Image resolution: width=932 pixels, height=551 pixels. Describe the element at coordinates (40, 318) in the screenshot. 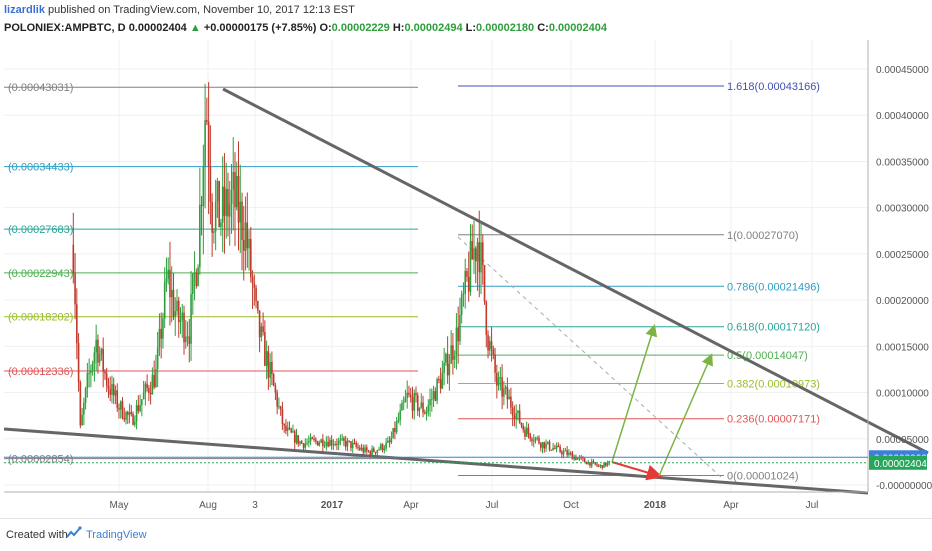

I see `fib-left-label: (0.00018202)` at that location.